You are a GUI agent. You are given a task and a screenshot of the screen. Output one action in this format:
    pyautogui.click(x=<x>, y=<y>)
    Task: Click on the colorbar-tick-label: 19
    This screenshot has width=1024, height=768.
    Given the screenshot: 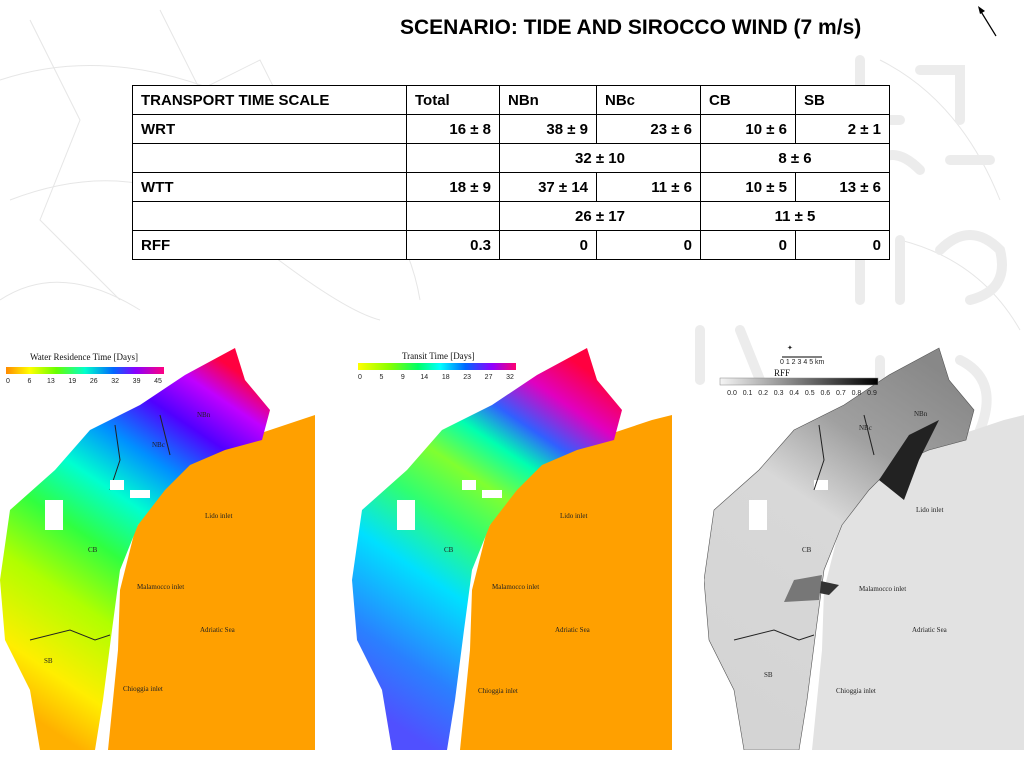 What is the action you would take?
    pyautogui.click(x=72, y=381)
    